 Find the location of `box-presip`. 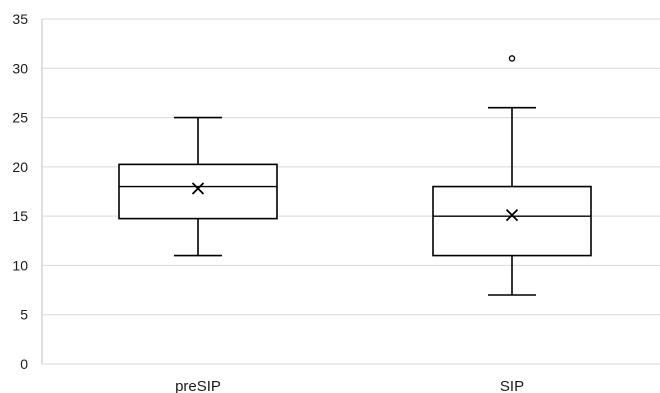

box-presip is located at coordinates (198, 186).